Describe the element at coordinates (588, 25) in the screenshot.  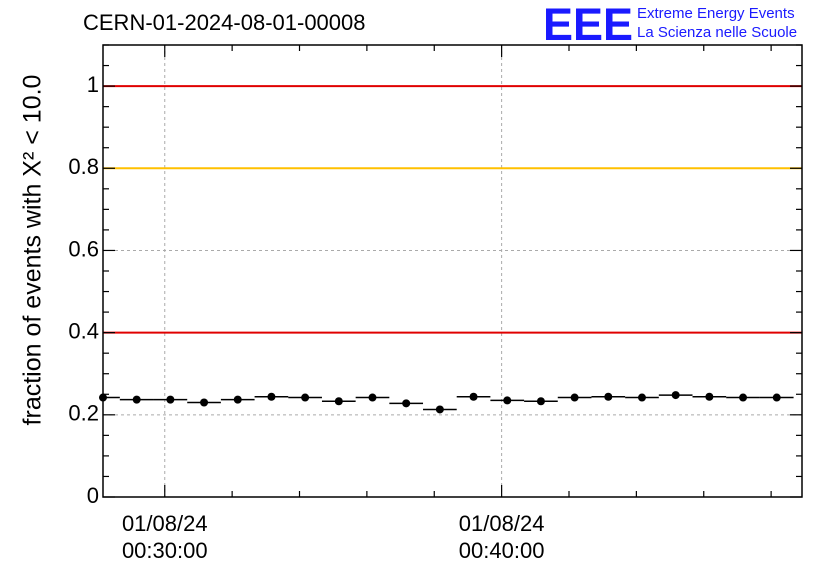
I see `eee-logo: EEE` at that location.